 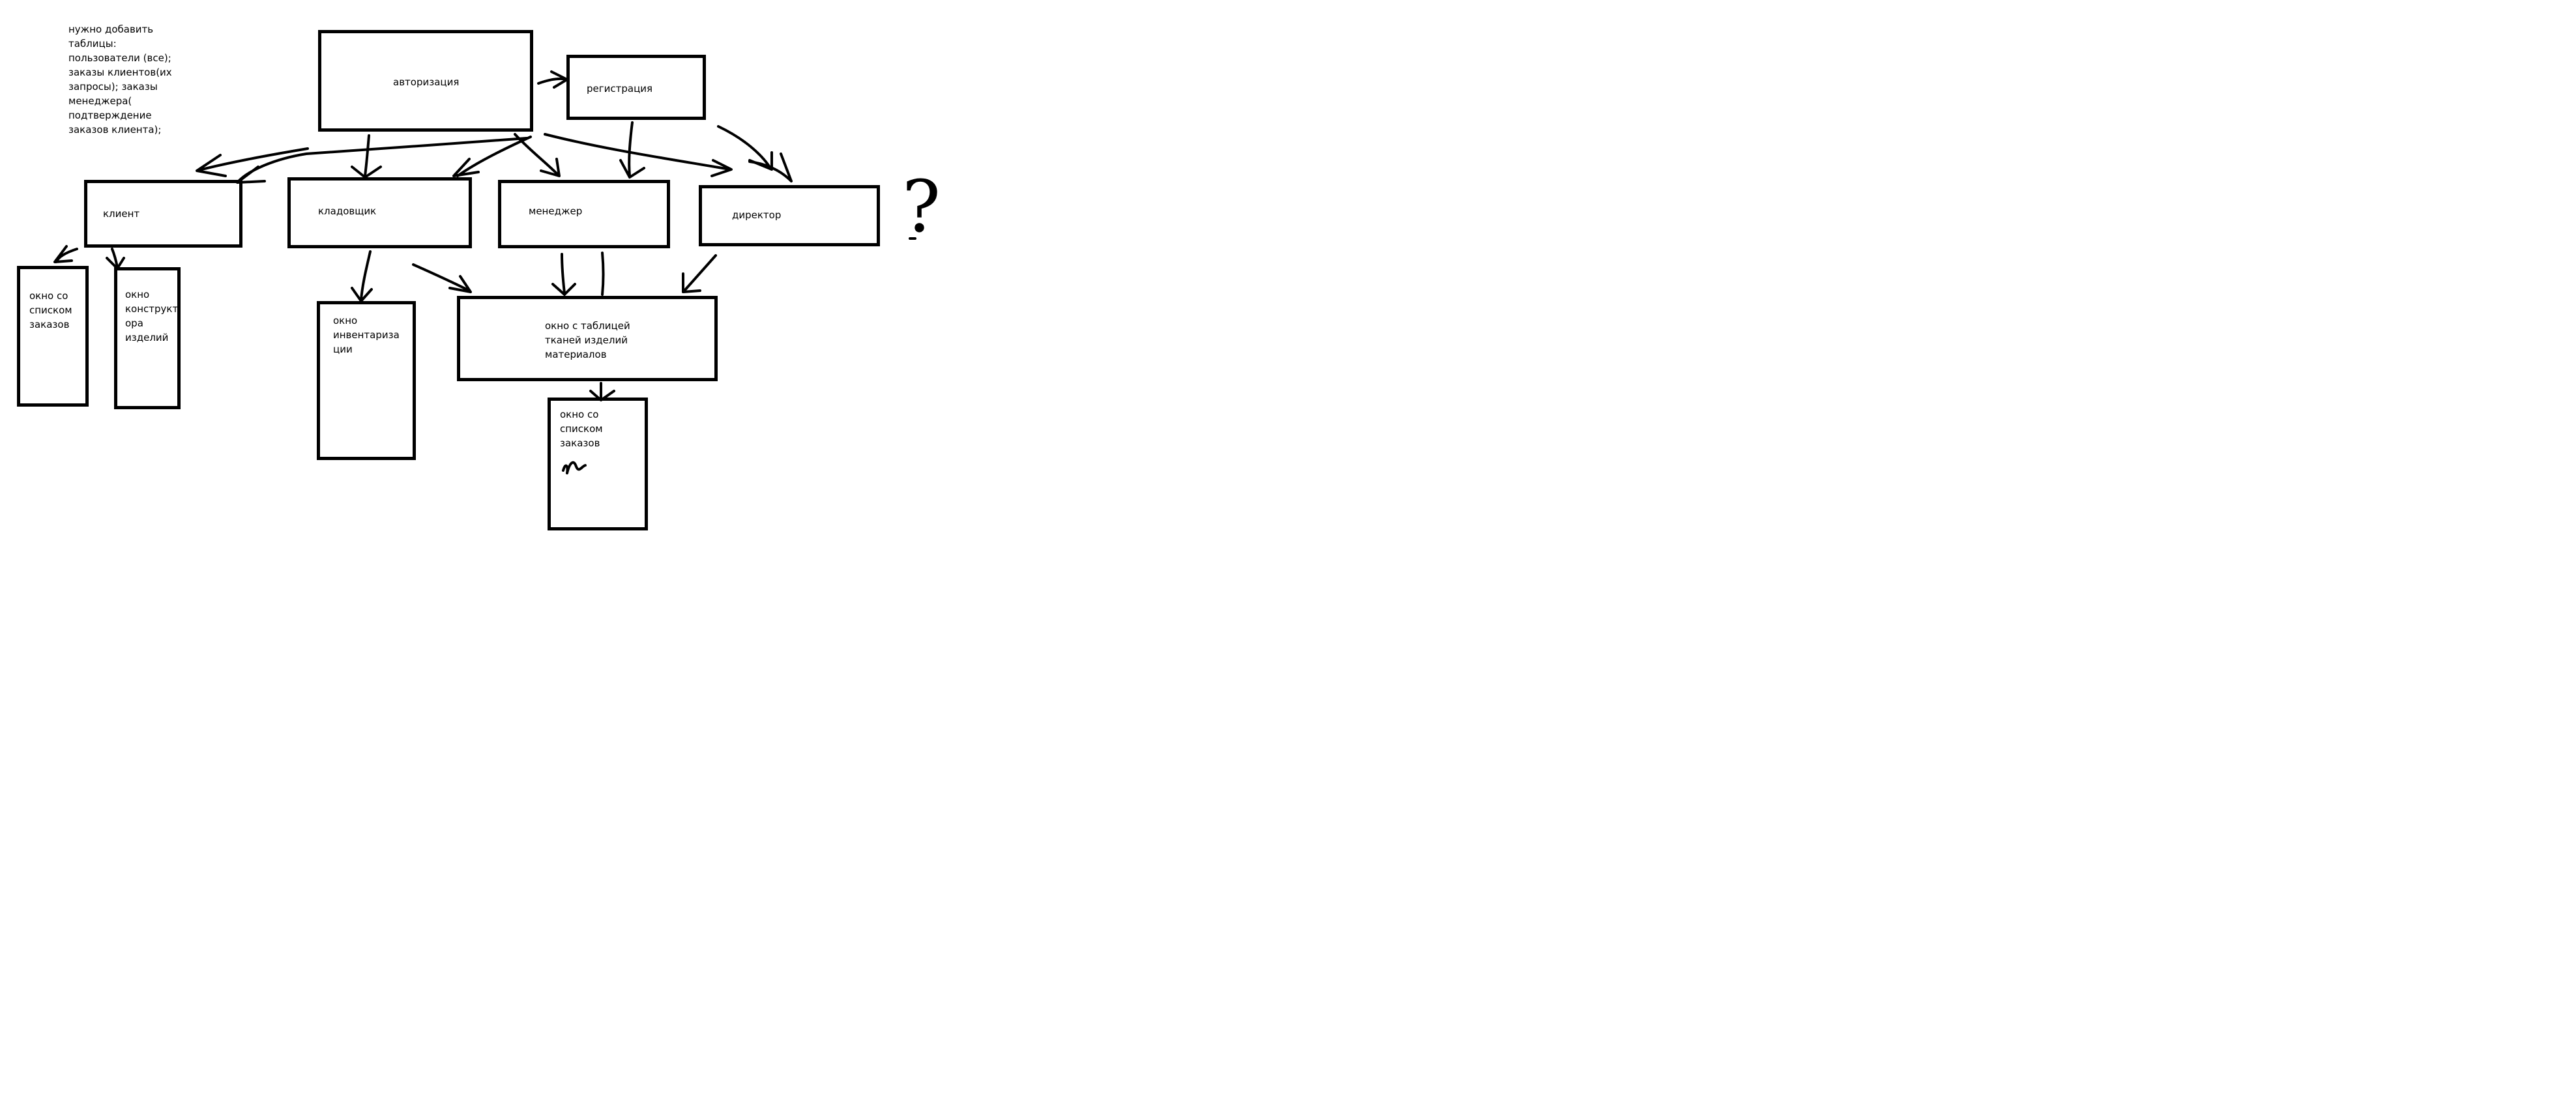 I want to click on node-client-orders-window-label: окно со списком заказов, so click(x=50, y=310).